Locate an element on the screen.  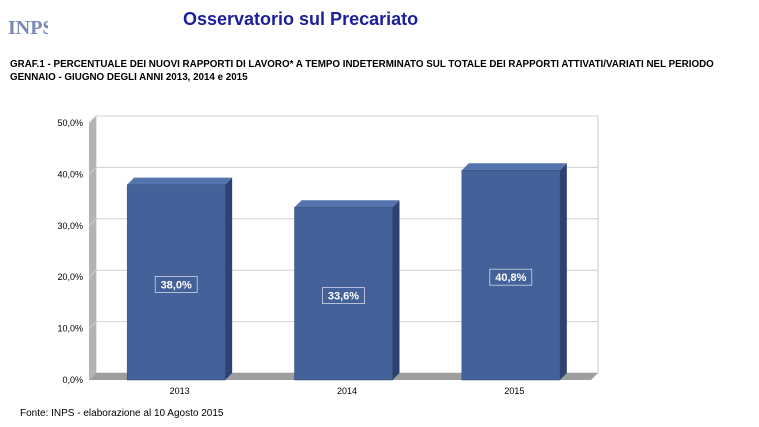
logo-text: INPS is located at coordinates (28, 28).